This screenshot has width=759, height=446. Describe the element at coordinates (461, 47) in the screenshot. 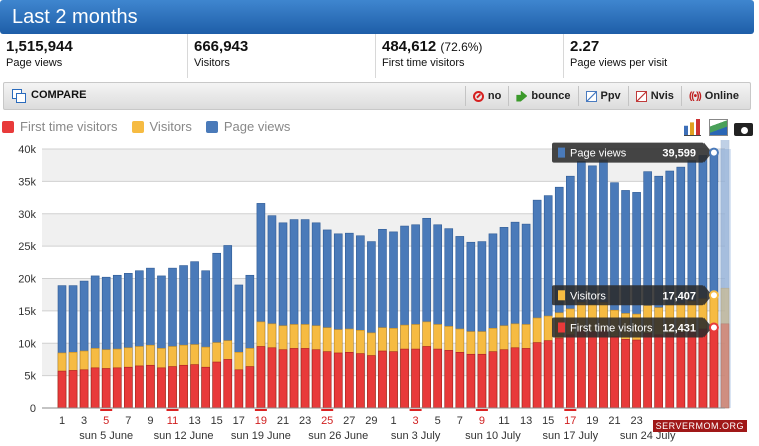

I see `stat-percent: (72.6%)` at that location.